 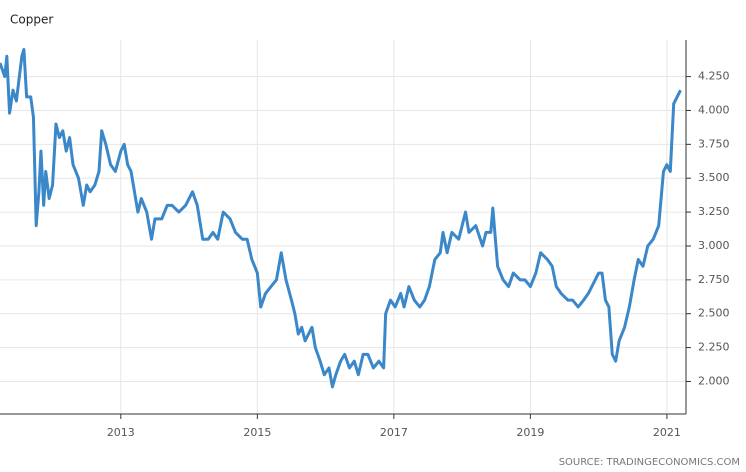 What do you see at coordinates (121, 432) in the screenshot?
I see `x-tick-label: 2013` at bounding box center [121, 432].